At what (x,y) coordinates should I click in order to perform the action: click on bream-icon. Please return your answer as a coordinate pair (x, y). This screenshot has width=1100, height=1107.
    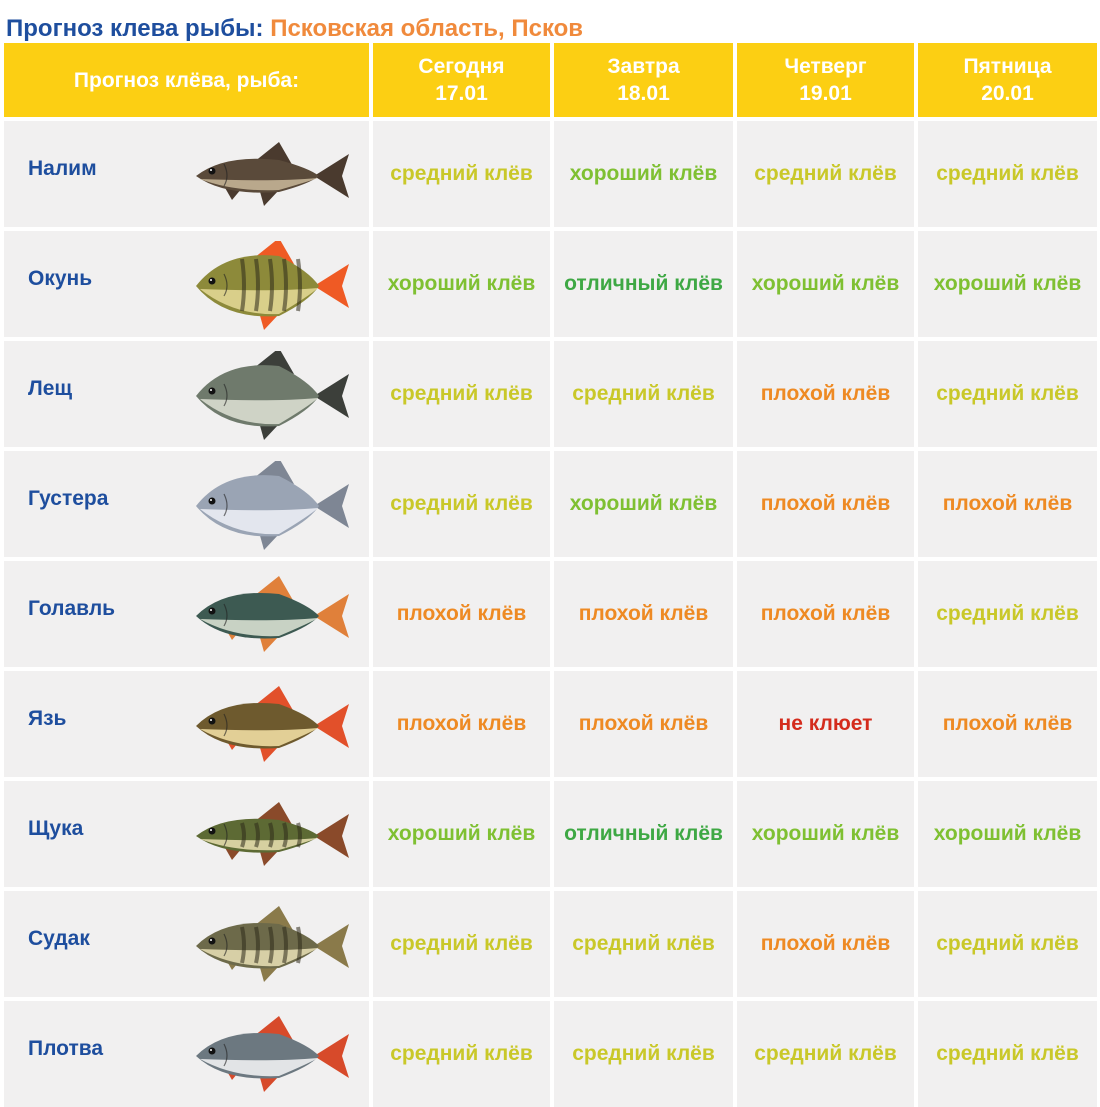
    Looking at the image, I should click on (269, 394).